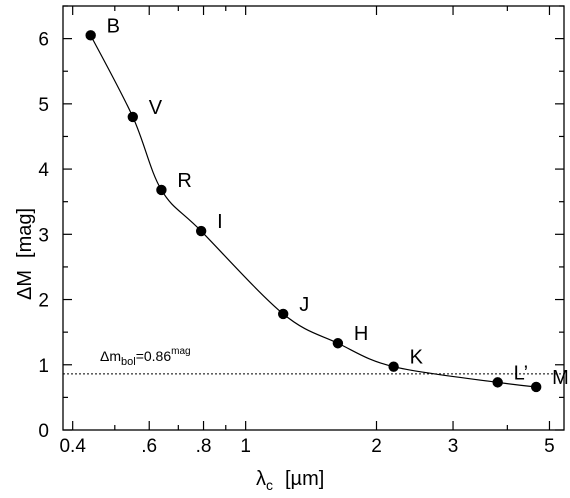 This screenshot has height=498, width=570. Describe the element at coordinates (156, 108) in the screenshot. I see `point-label-1: V` at that location.